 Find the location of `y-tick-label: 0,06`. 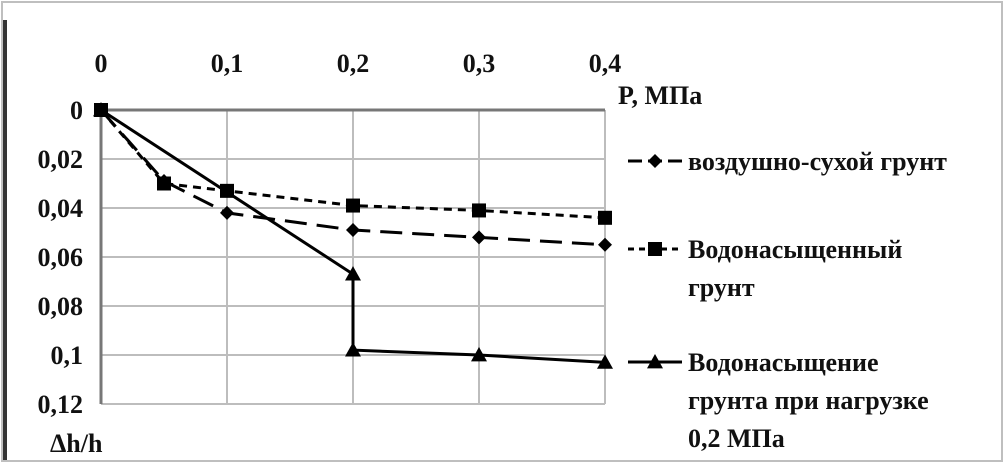

y-tick-label: 0,06 is located at coordinates (61, 257).